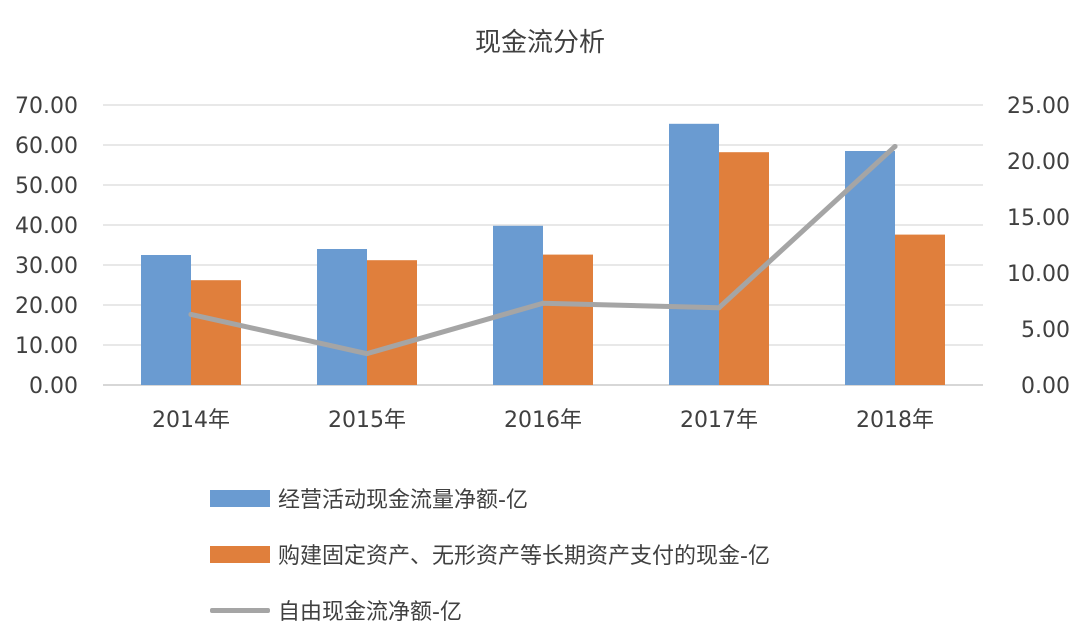  Describe the element at coordinates (543, 420) in the screenshot. I see `x-tick-label: 2016年` at that location.